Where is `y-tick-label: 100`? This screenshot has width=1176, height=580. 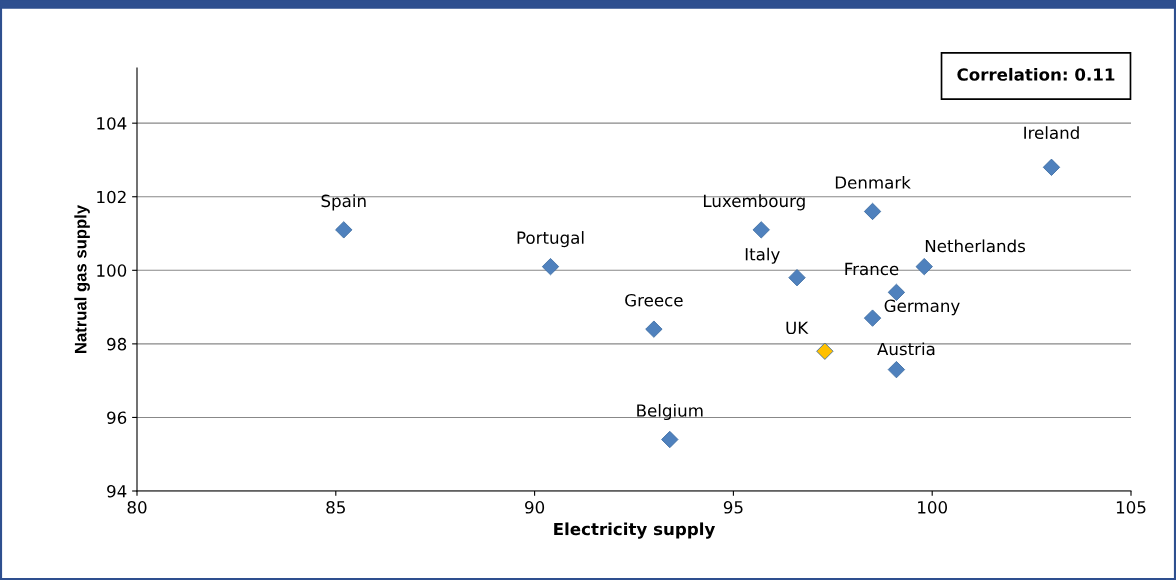
y-tick-label: 100 is located at coordinates (112, 270).